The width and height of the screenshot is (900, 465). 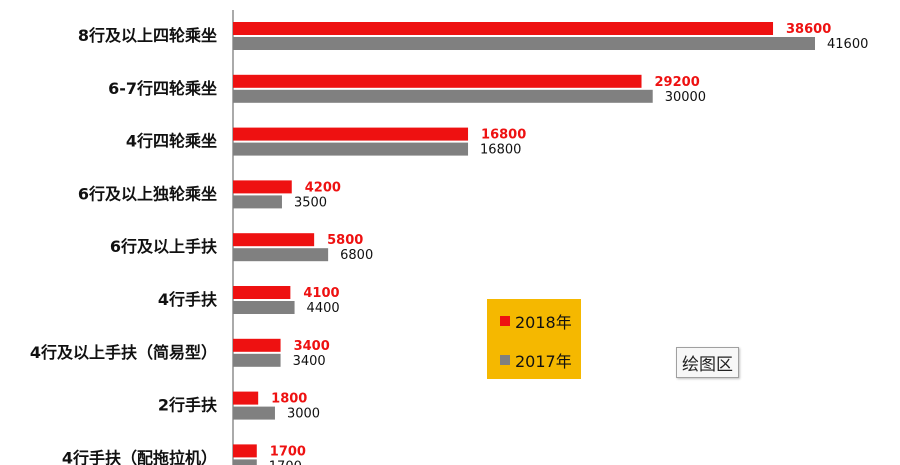 I want to click on data-label-2017: 3400, so click(x=309, y=361).